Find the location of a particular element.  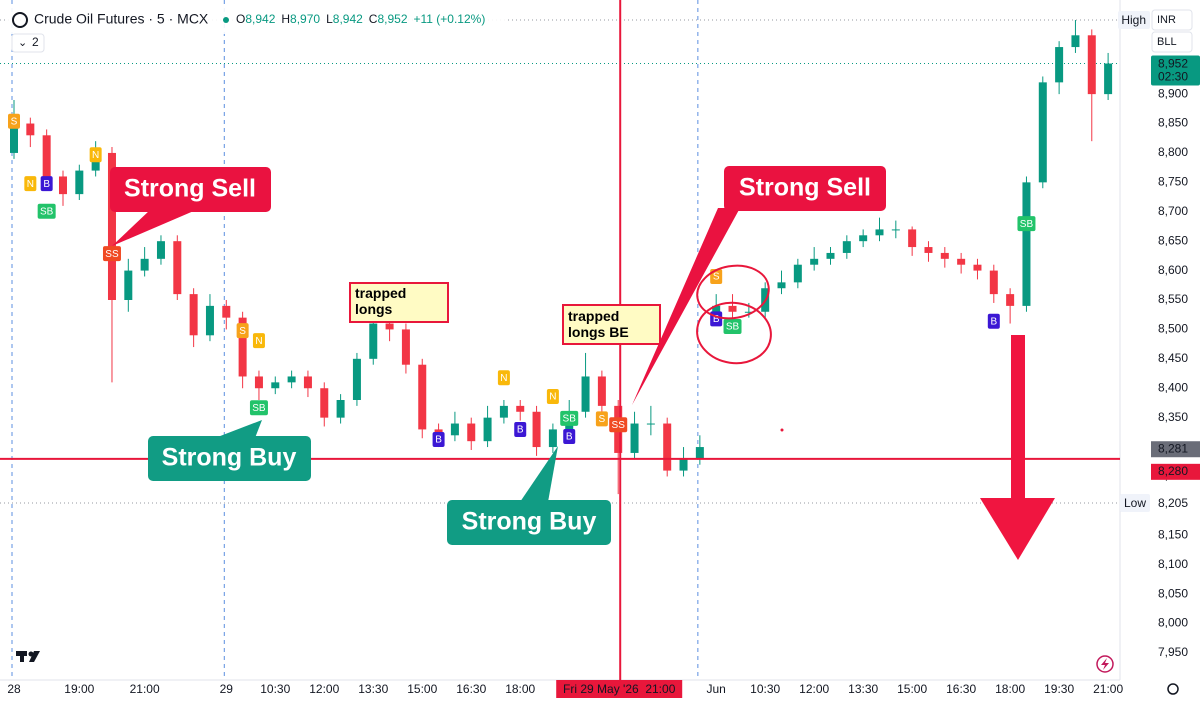

currency: INR is located at coordinates (1166, 20).